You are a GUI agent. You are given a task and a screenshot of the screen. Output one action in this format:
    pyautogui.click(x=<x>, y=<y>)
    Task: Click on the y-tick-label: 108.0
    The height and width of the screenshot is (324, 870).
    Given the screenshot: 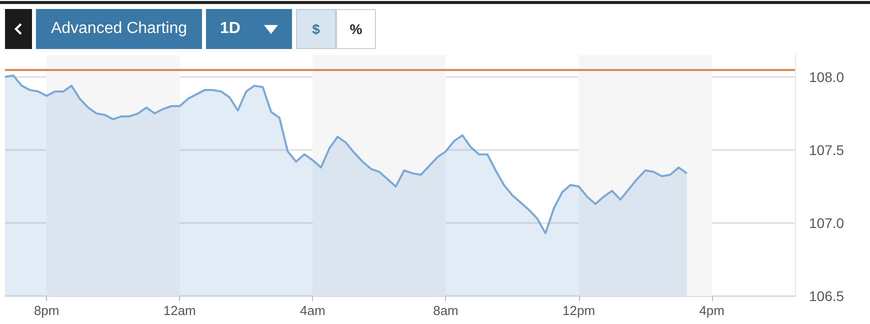 What is the action you would take?
    pyautogui.click(x=826, y=76)
    